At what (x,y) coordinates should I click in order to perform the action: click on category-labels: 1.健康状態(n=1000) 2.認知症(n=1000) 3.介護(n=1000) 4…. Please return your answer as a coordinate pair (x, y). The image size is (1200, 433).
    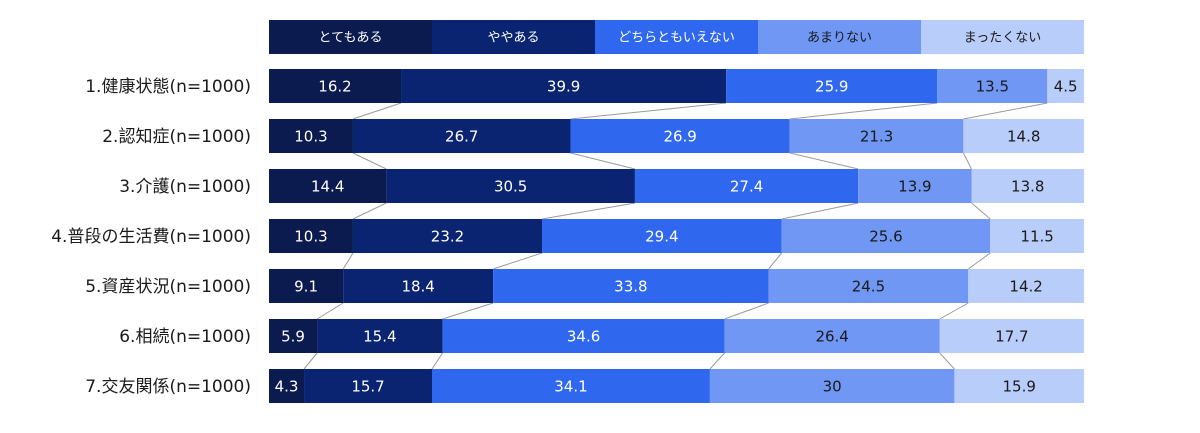
    Looking at the image, I should click on (151, 237).